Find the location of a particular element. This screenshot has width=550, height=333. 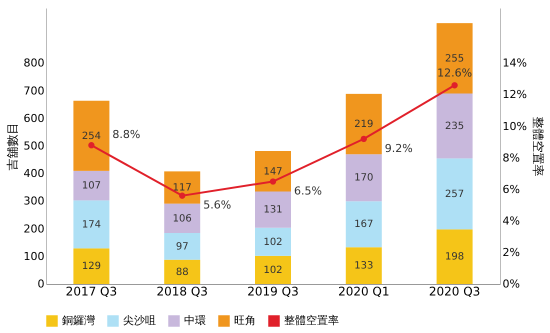

data-label: 106 is located at coordinates (182, 218).